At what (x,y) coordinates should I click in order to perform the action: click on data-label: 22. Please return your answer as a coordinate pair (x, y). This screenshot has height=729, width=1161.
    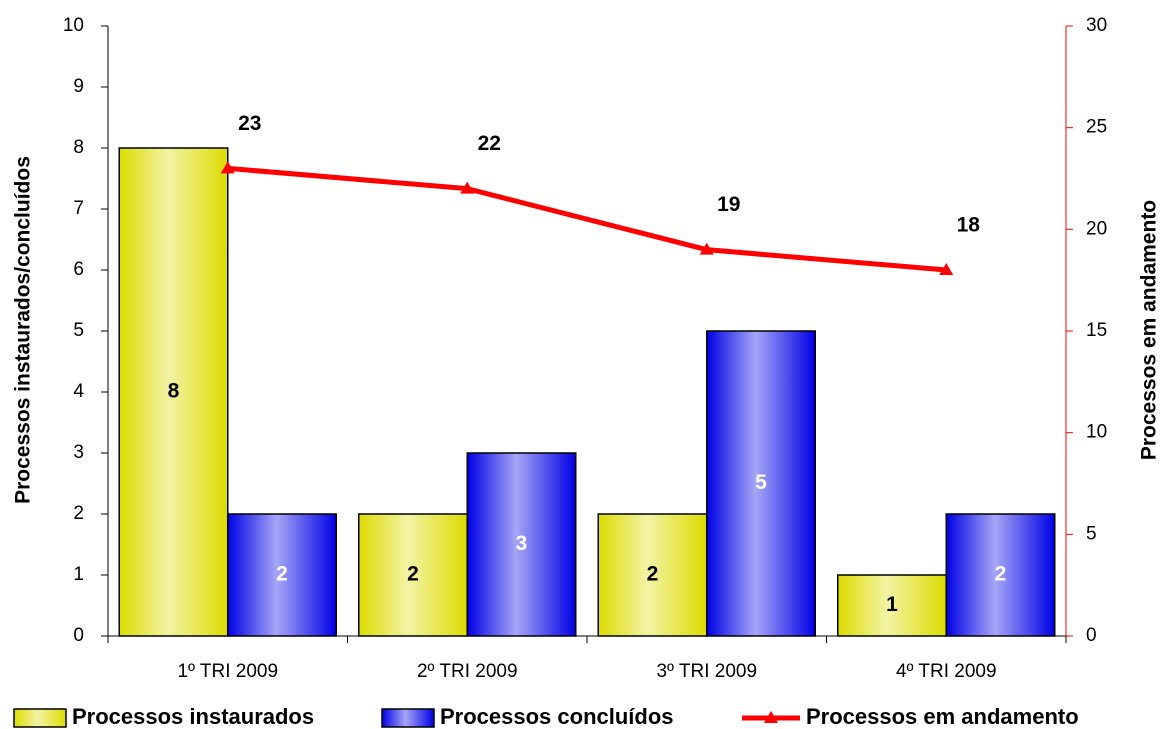
    Looking at the image, I should click on (489, 143).